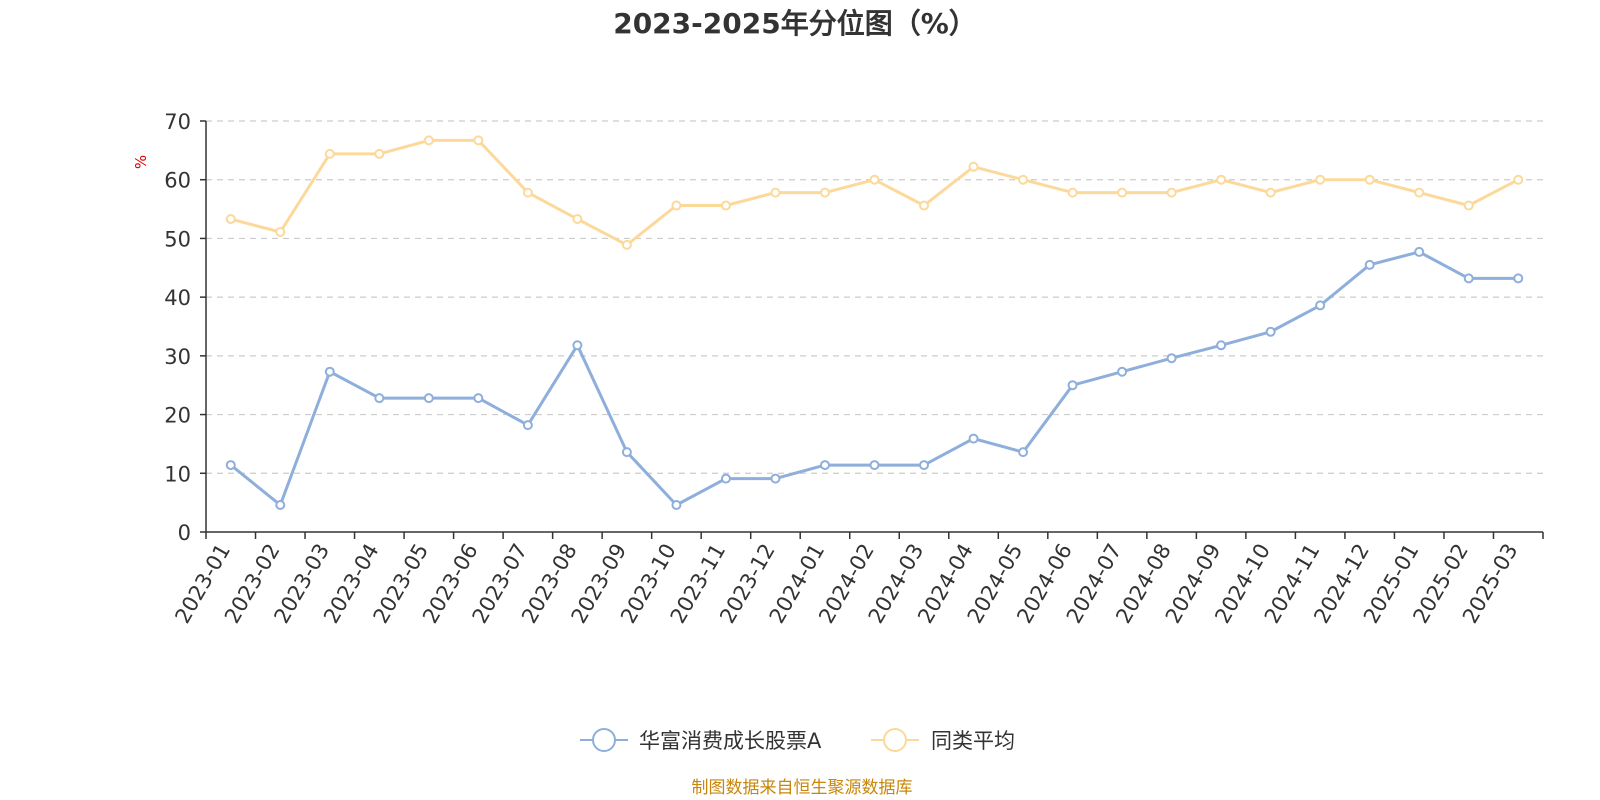 This screenshot has height=800, width=1600. Describe the element at coordinates (177, 416) in the screenshot. I see `y-tick-label: 20` at that location.